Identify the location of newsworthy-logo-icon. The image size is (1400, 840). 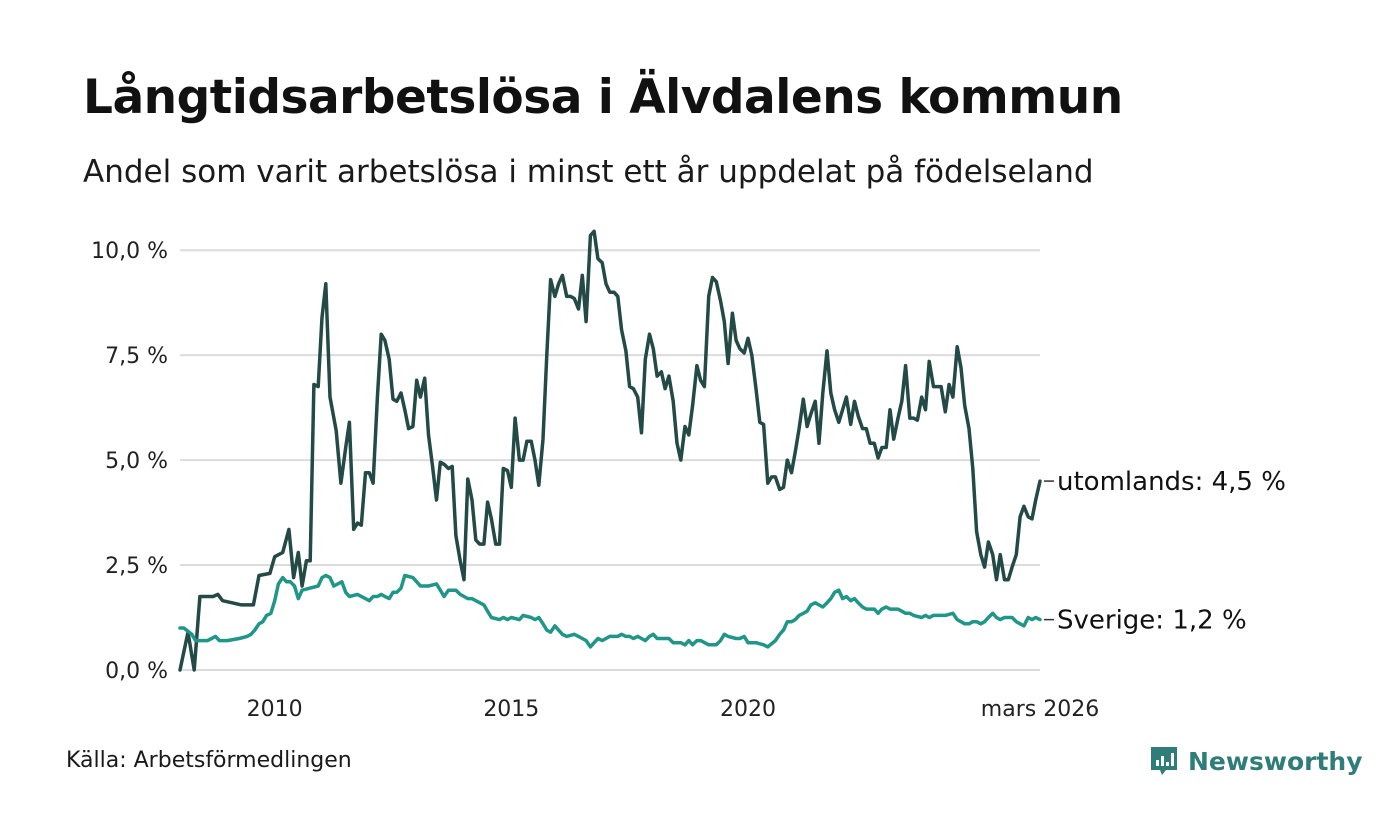
(1164, 761).